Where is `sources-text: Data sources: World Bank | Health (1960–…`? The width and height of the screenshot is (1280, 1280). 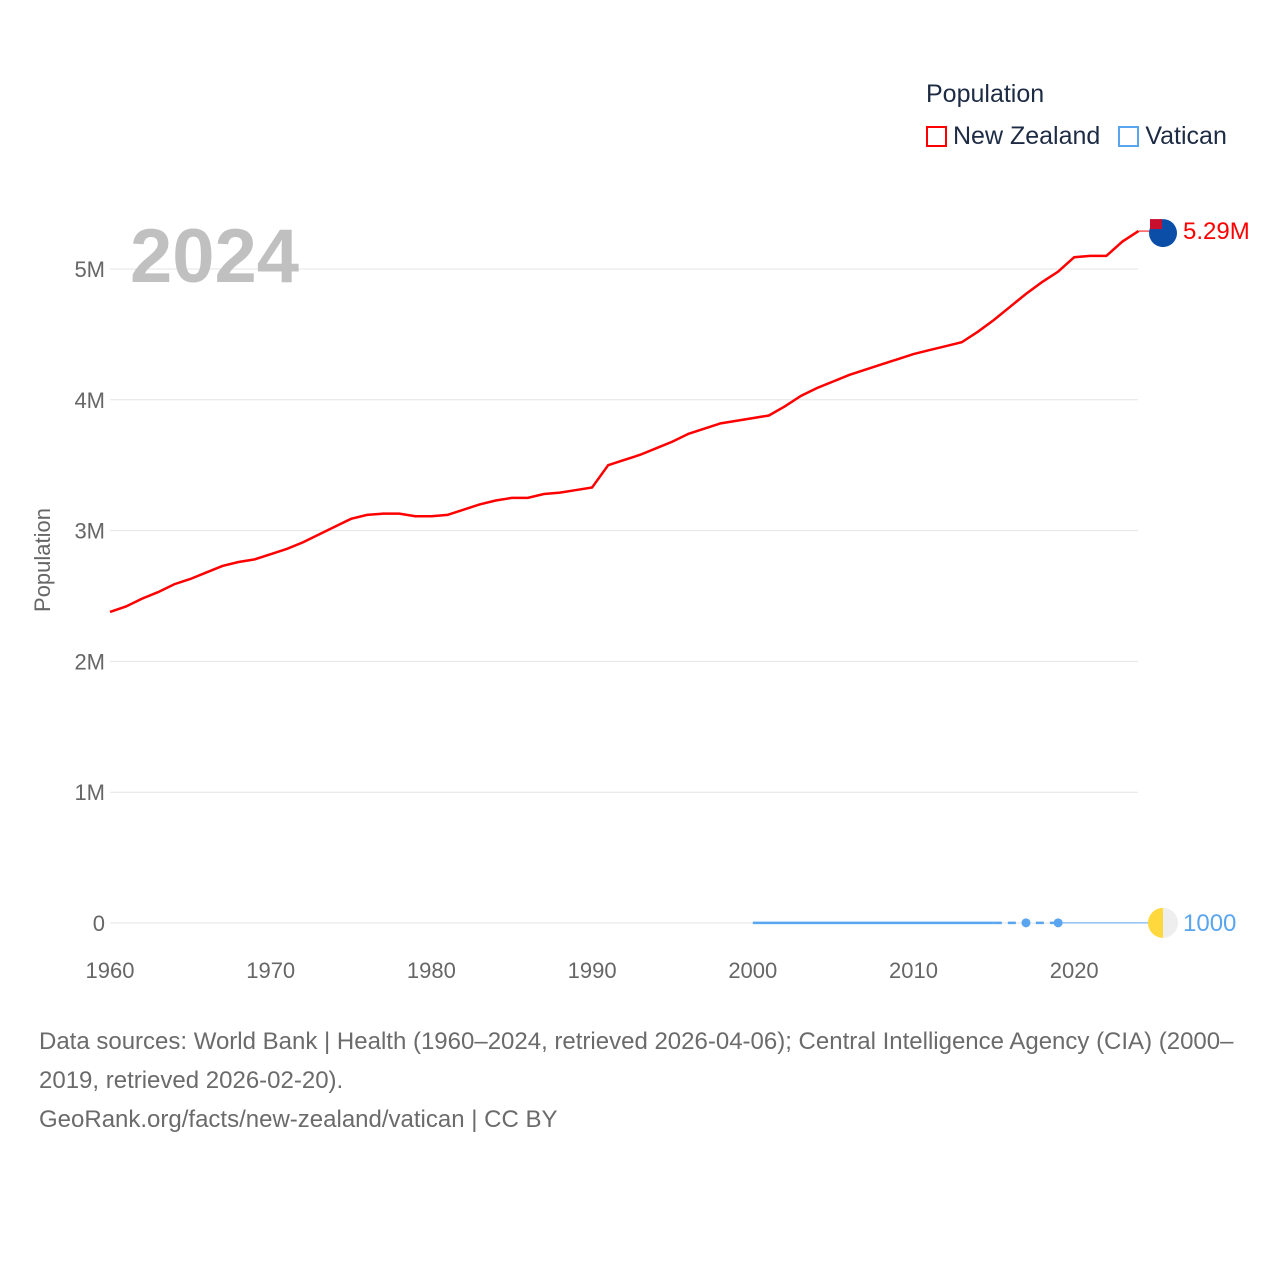 sources-text: Data sources: World Bank | Health (1960–… is located at coordinates (636, 1061).